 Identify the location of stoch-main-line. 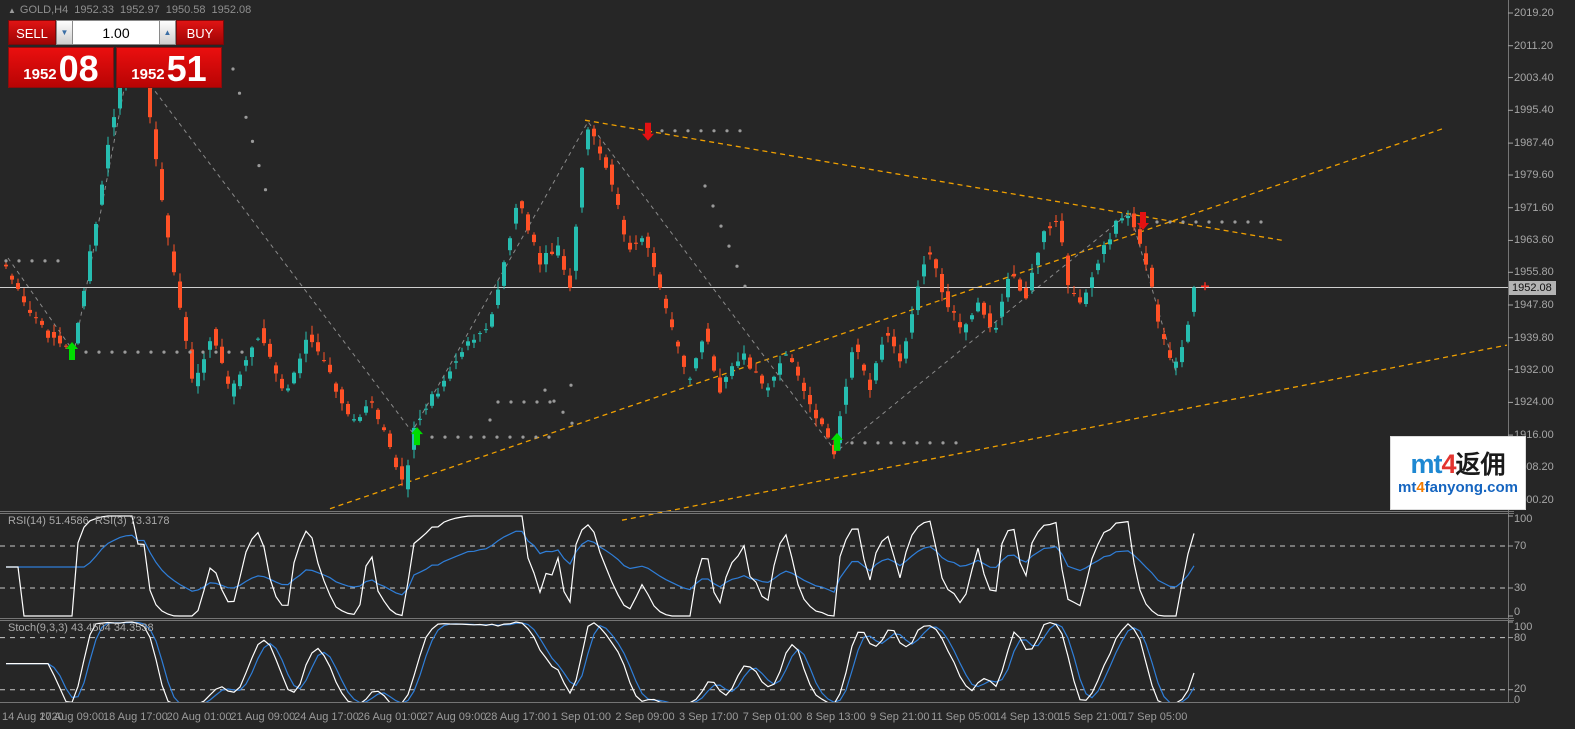
(600, 662).